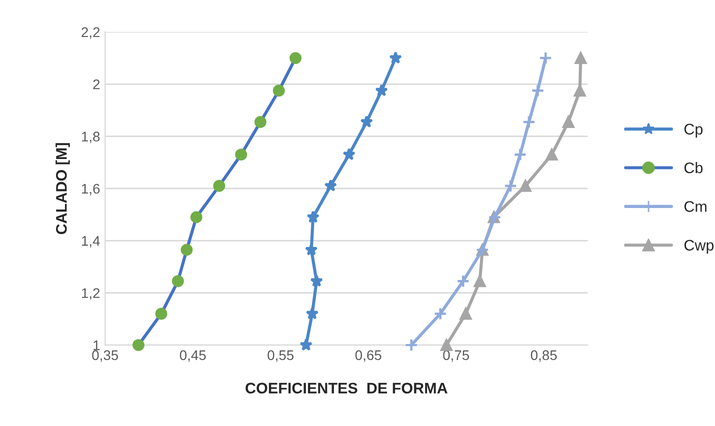 This screenshot has height=426, width=715. What do you see at coordinates (91, 190) in the screenshot?
I see `y-tick-label: 1,6` at bounding box center [91, 190].